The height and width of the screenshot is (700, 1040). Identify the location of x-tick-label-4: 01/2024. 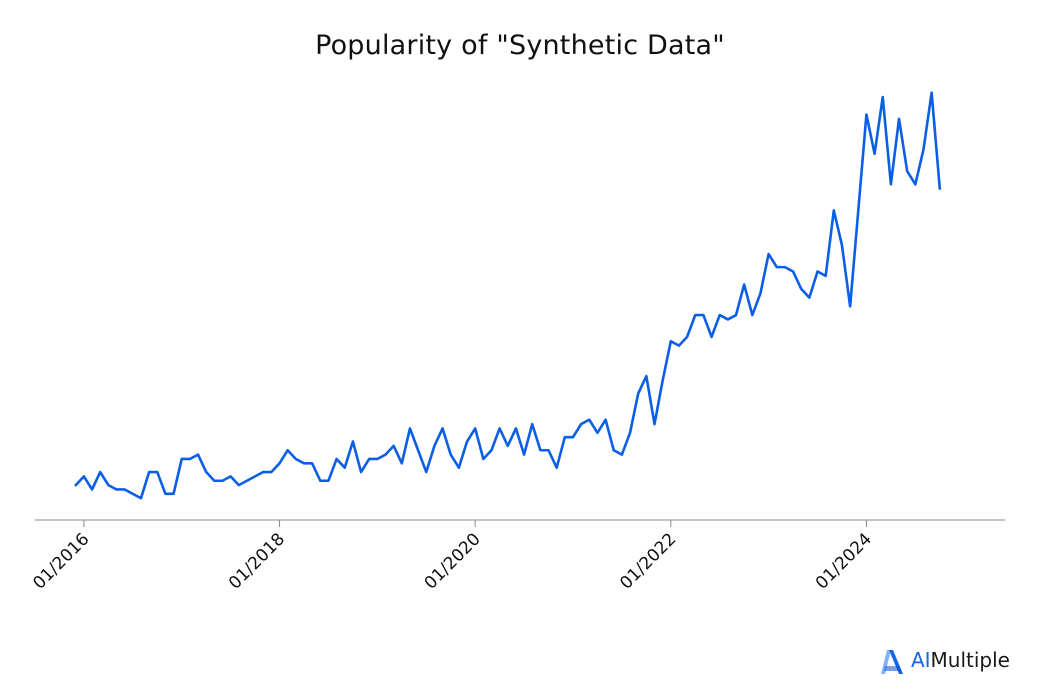
(844, 561).